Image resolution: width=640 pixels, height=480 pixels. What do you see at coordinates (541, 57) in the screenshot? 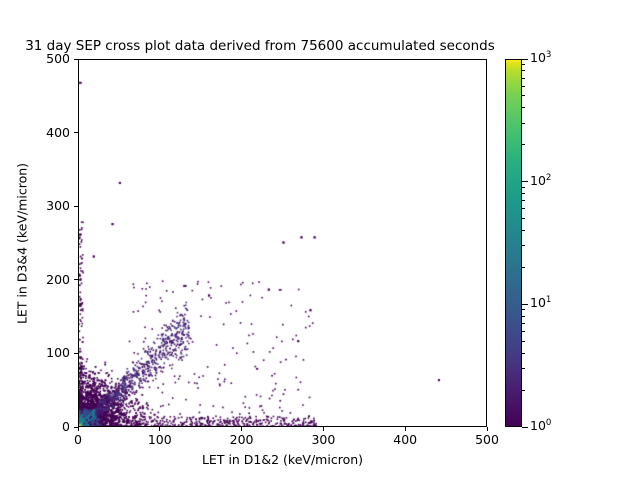
I see `colorbar-tick-label: 10³` at bounding box center [541, 57].